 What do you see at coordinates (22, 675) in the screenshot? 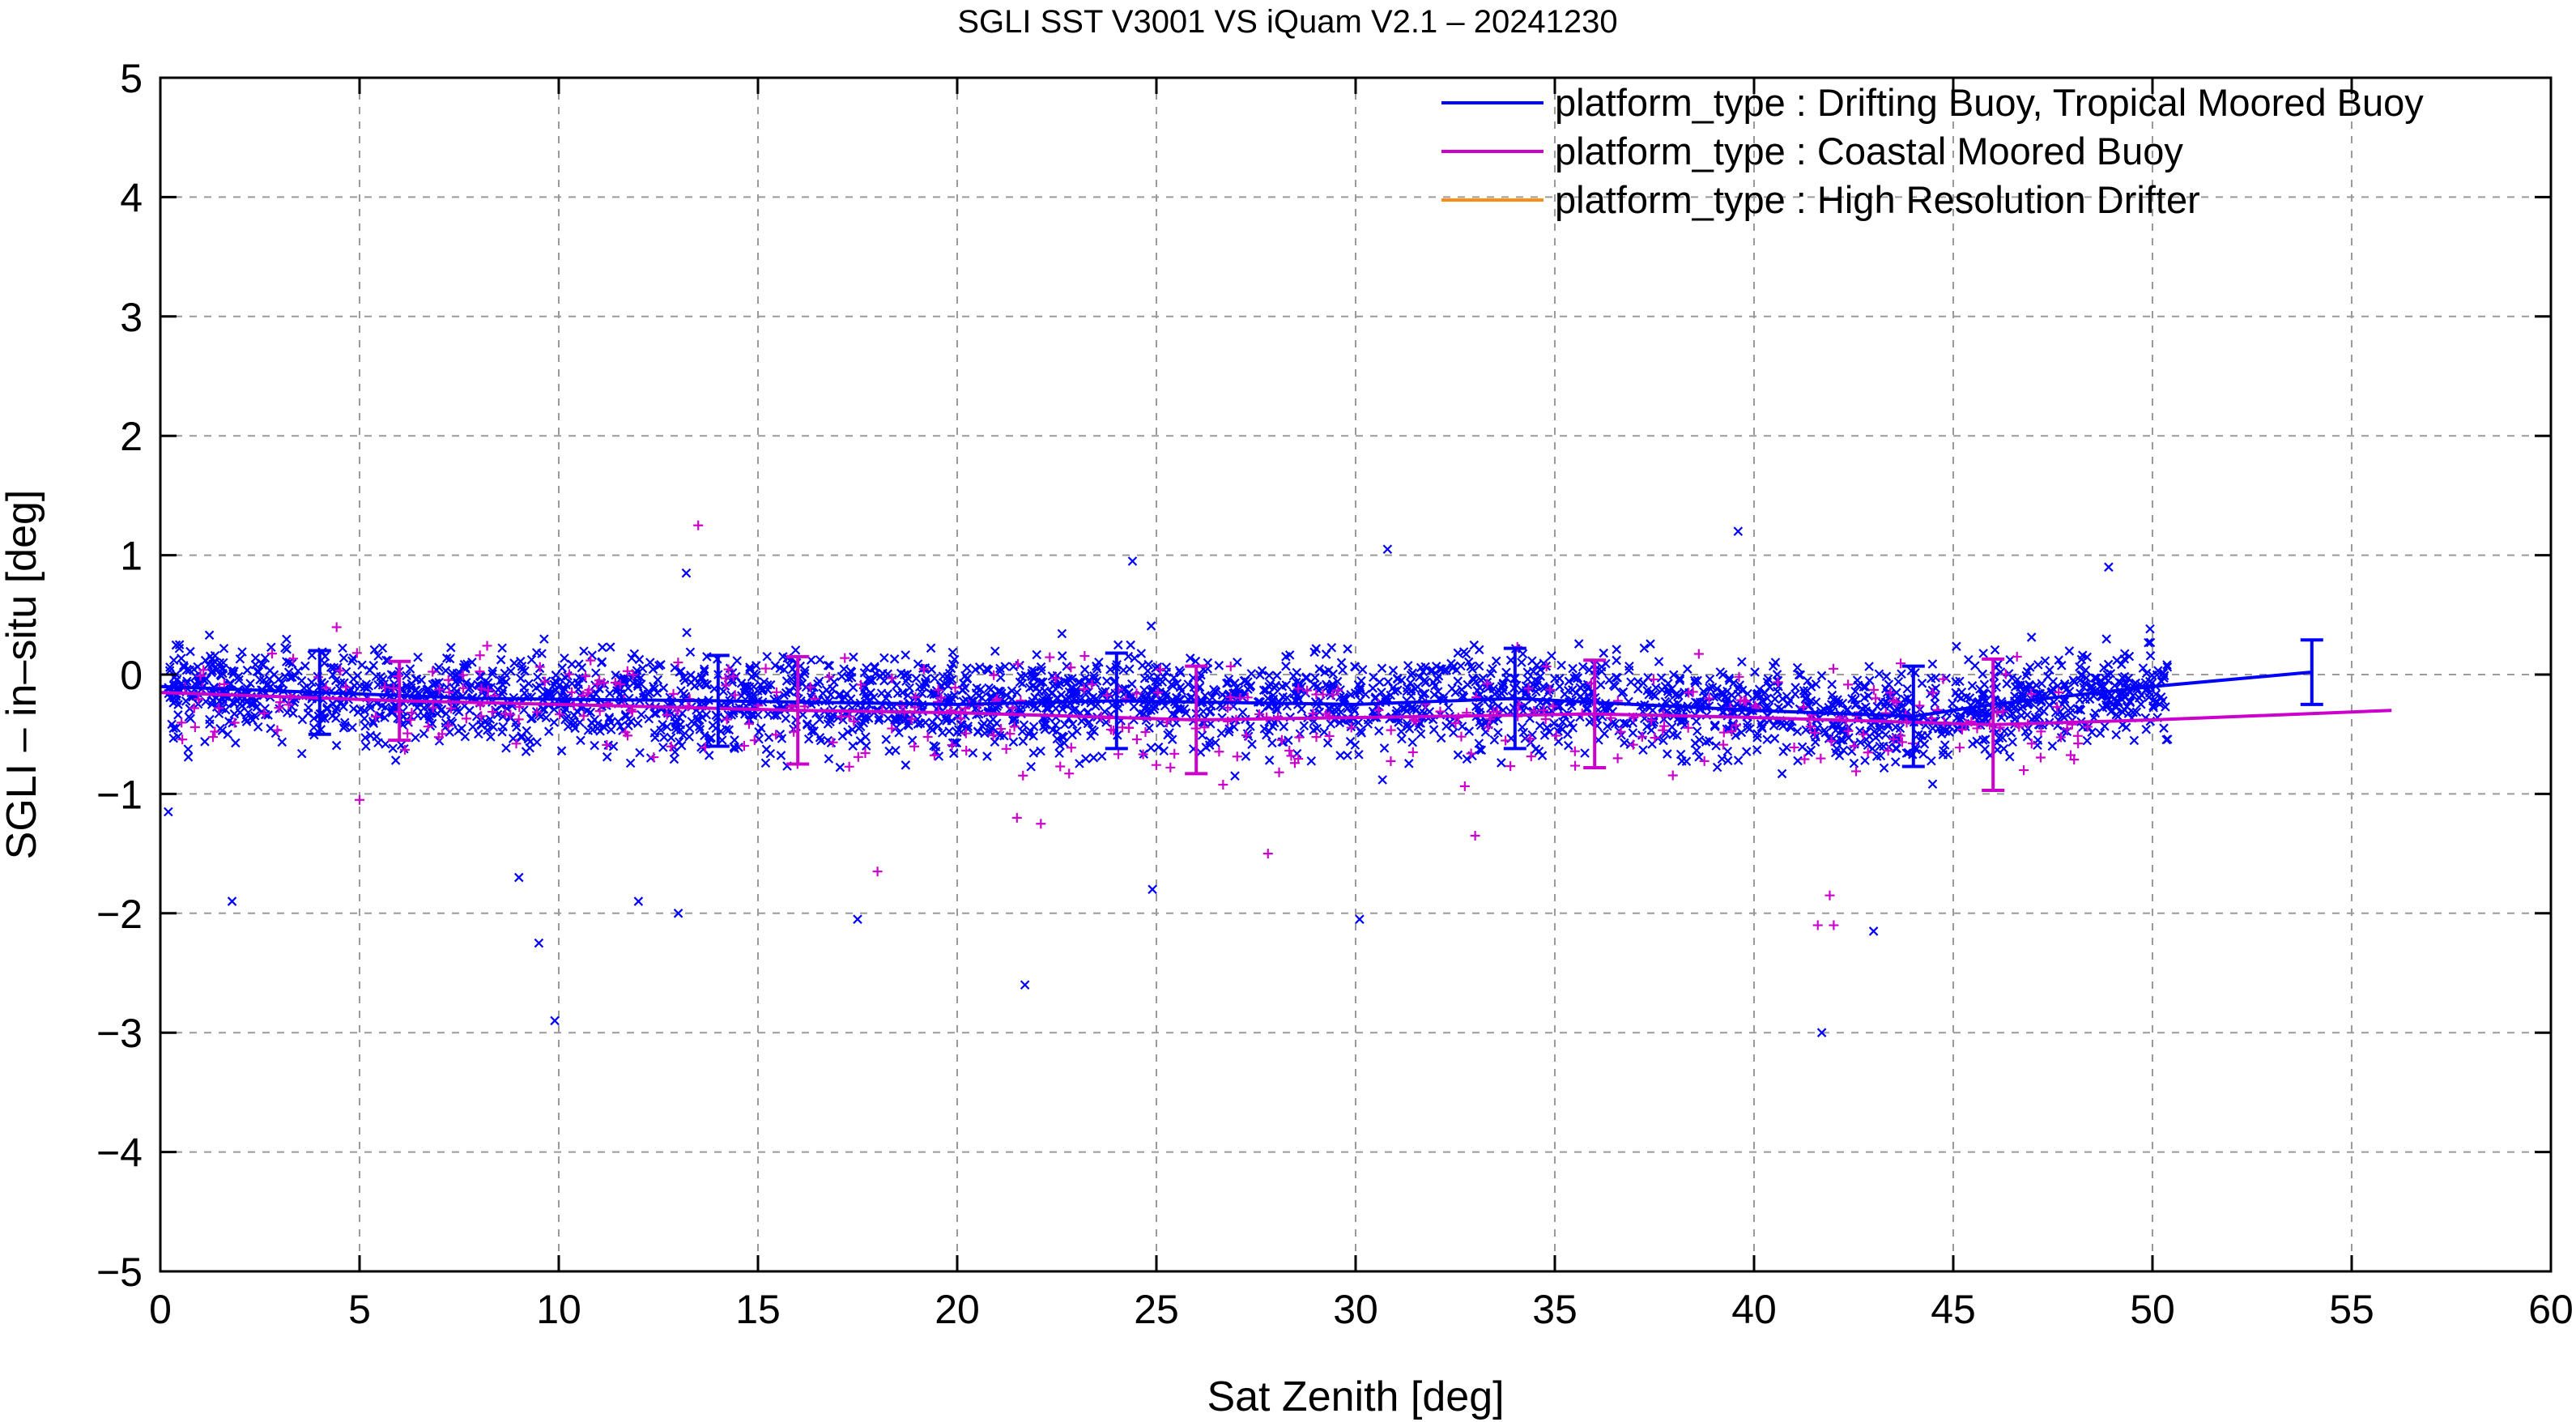
I see `y-axis-label: SGLI – in–situ [deg]` at bounding box center [22, 675].